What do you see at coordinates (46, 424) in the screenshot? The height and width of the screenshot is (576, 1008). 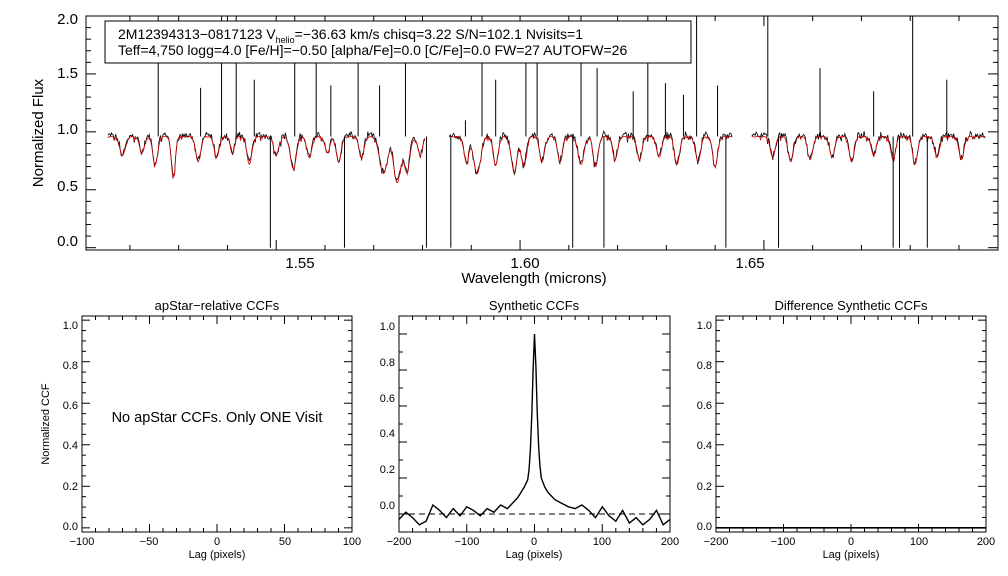 I see `y-axis-label: Normalized CCF` at bounding box center [46, 424].